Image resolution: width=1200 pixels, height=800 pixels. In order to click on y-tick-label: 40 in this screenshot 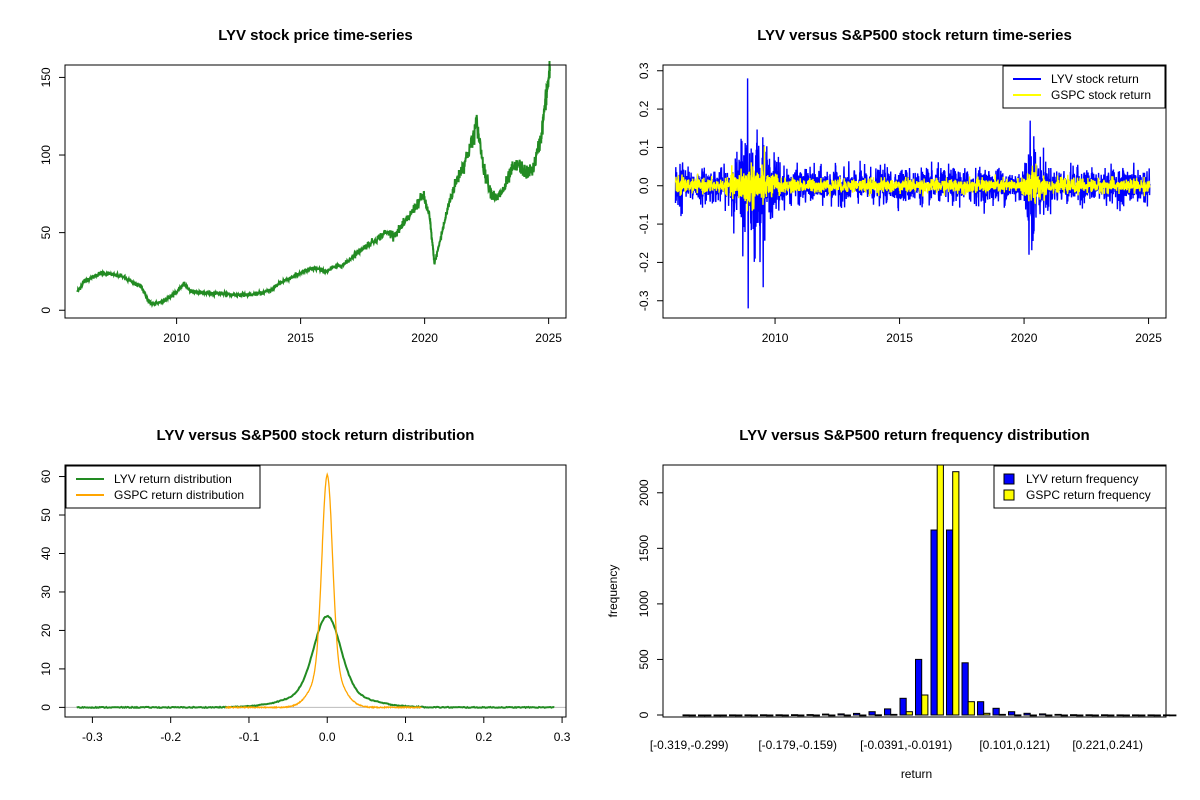, I will do `click(46, 553)`.